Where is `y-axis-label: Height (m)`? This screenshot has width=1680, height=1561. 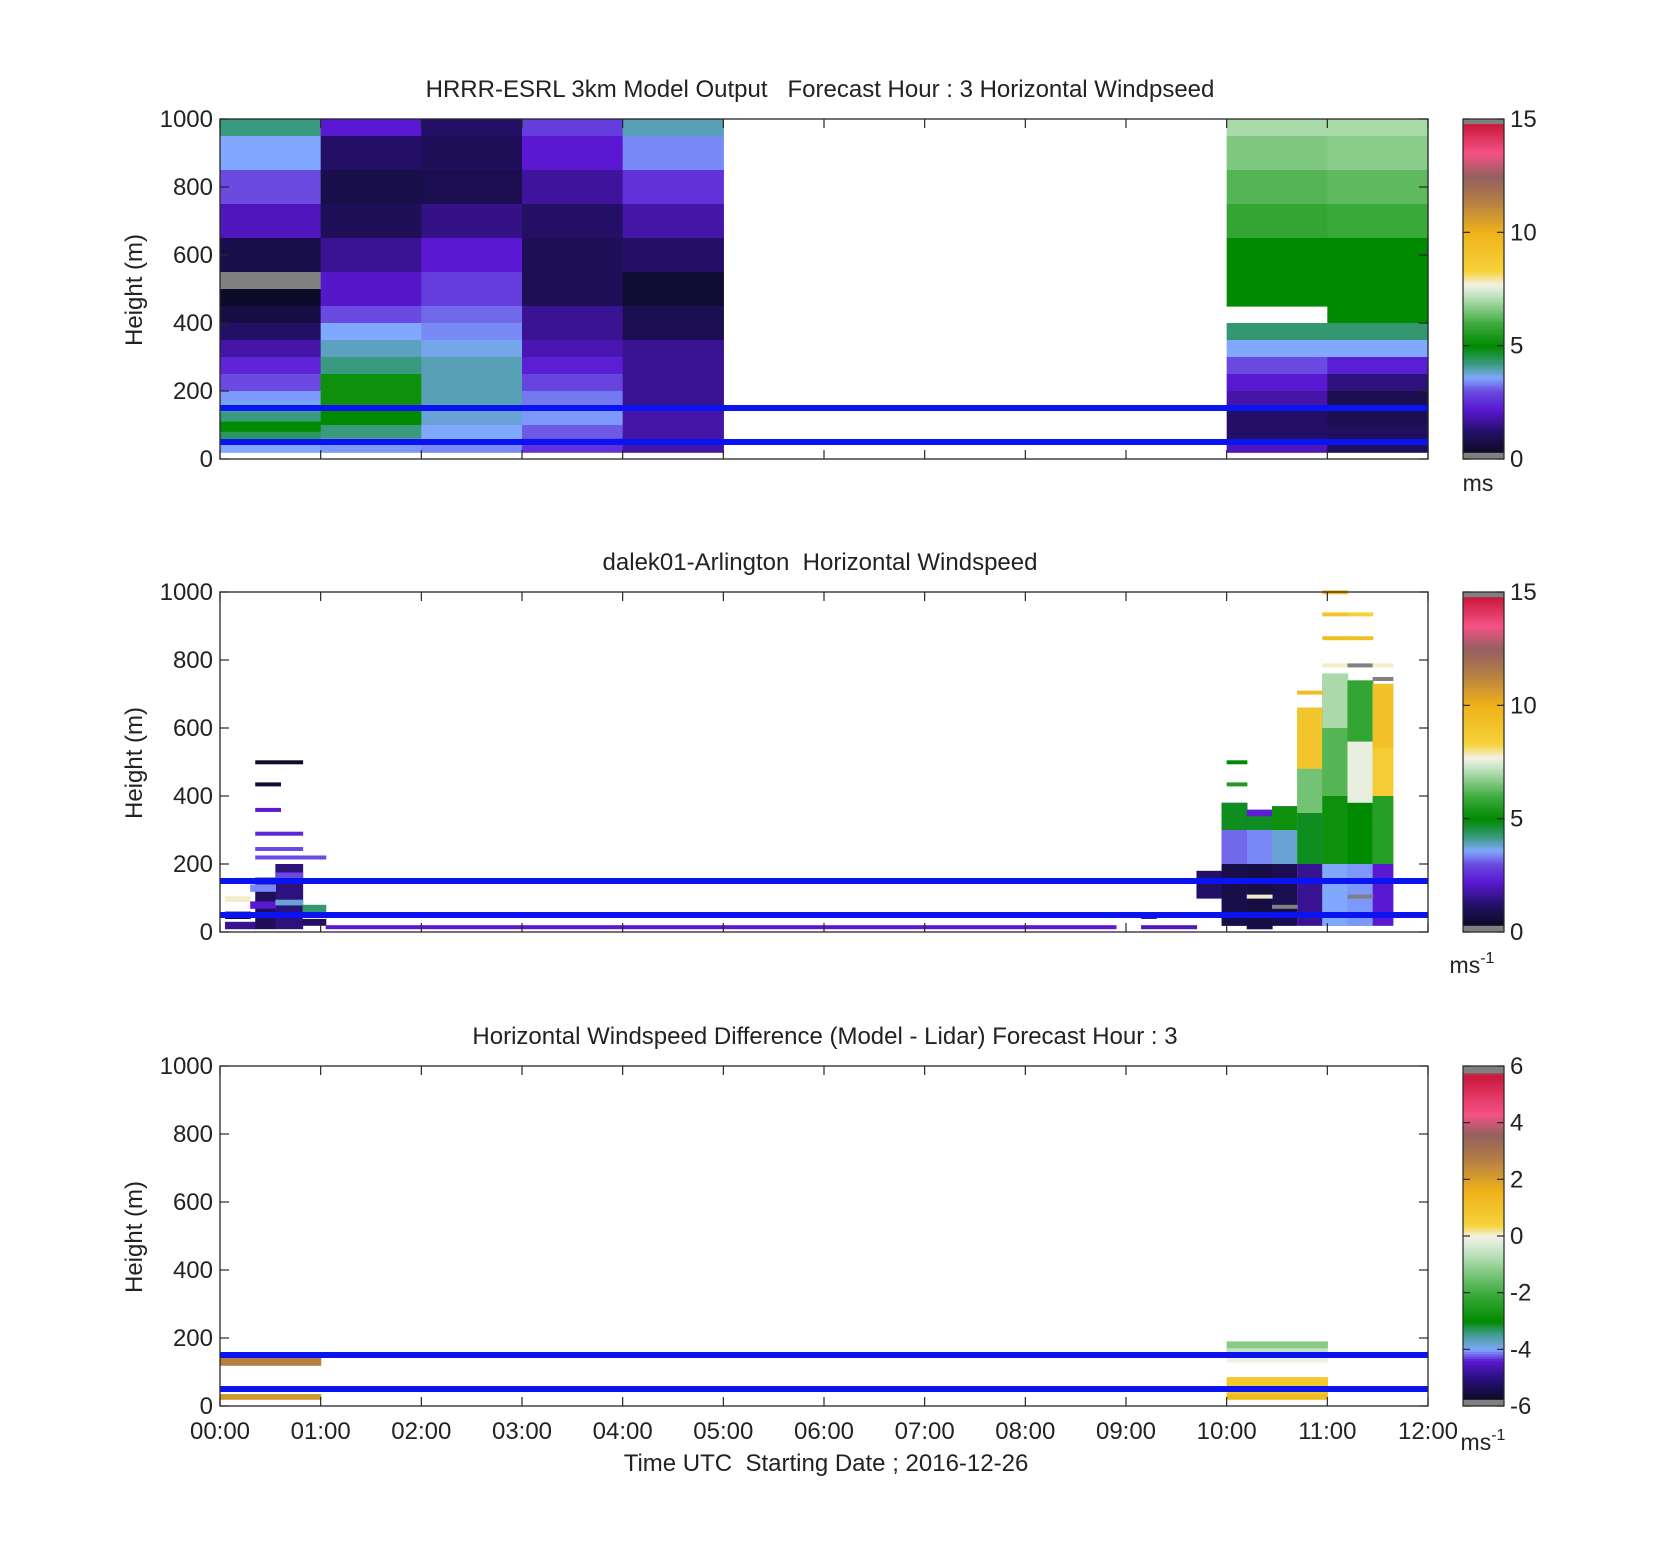
y-axis-label: Height (m) is located at coordinates (134, 763).